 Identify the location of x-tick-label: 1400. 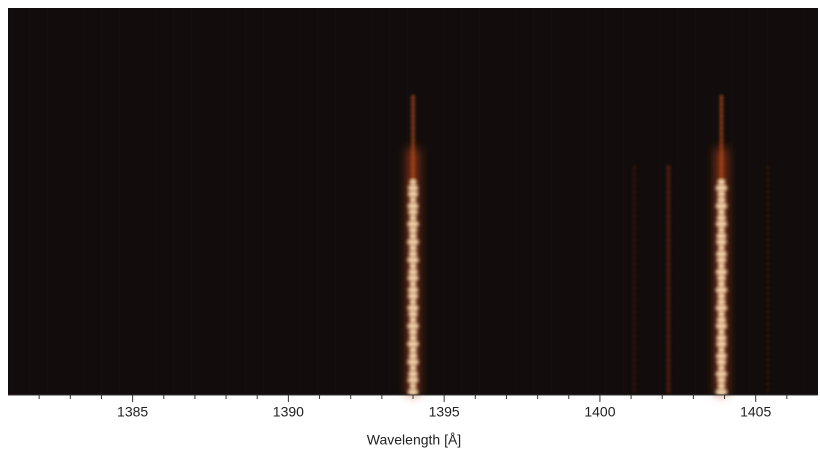
(599, 412).